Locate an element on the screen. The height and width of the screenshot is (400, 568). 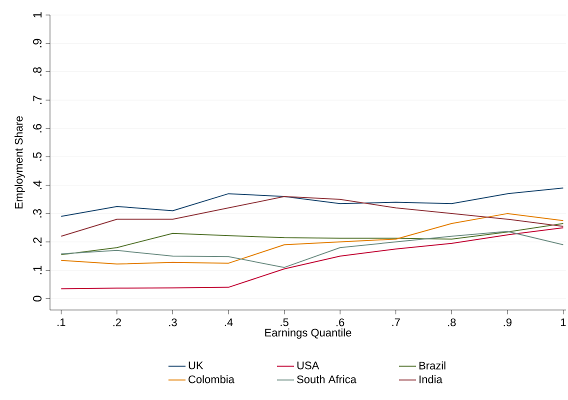
y-tick-label: .2 is located at coordinates (37, 242).